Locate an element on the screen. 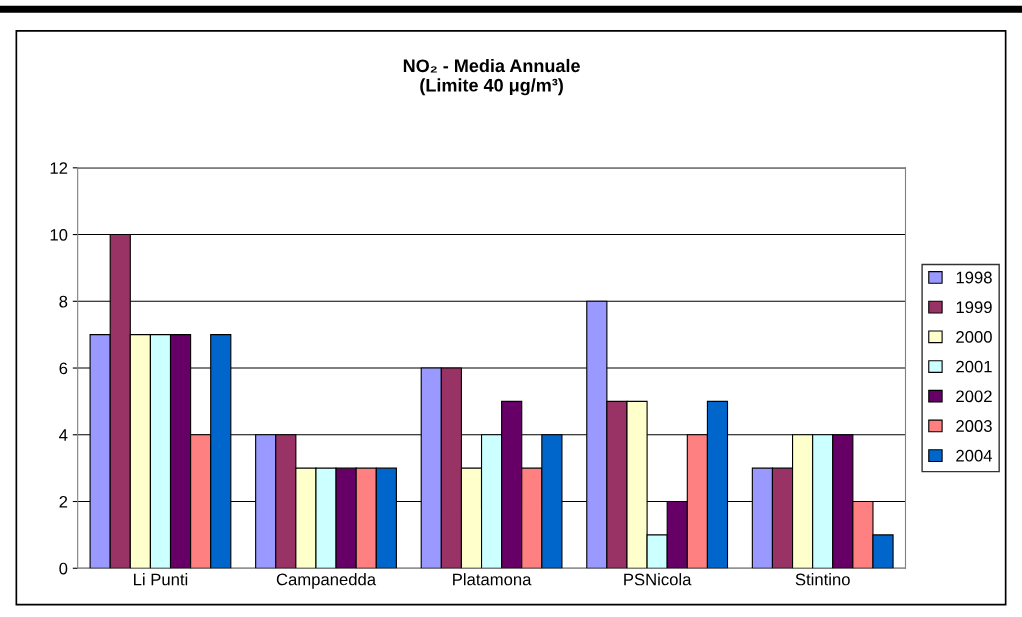  legend-label: 1999 is located at coordinates (974, 307).